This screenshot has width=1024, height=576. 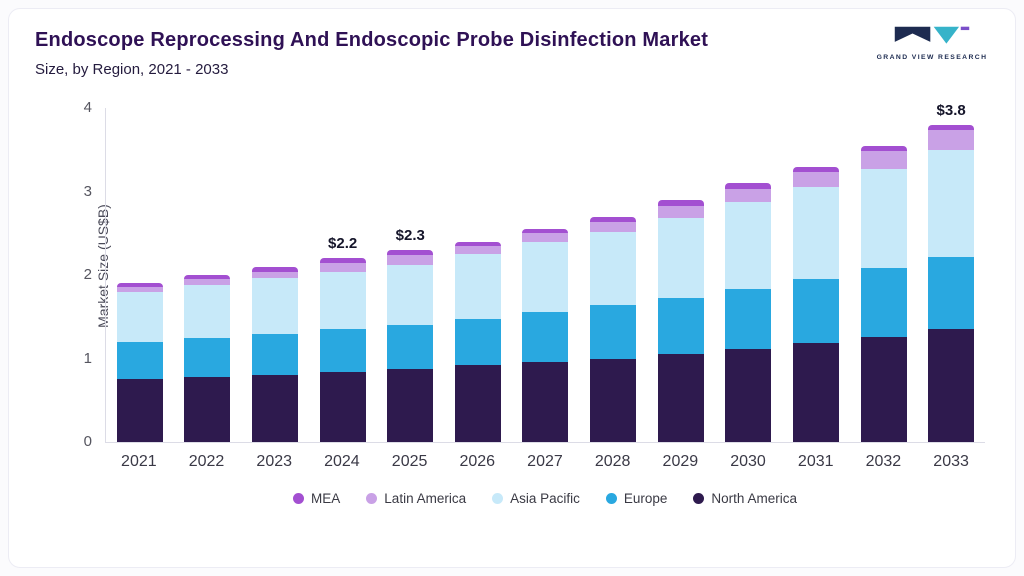 What do you see at coordinates (206, 461) in the screenshot?
I see `x-axis-label: 2022` at bounding box center [206, 461].